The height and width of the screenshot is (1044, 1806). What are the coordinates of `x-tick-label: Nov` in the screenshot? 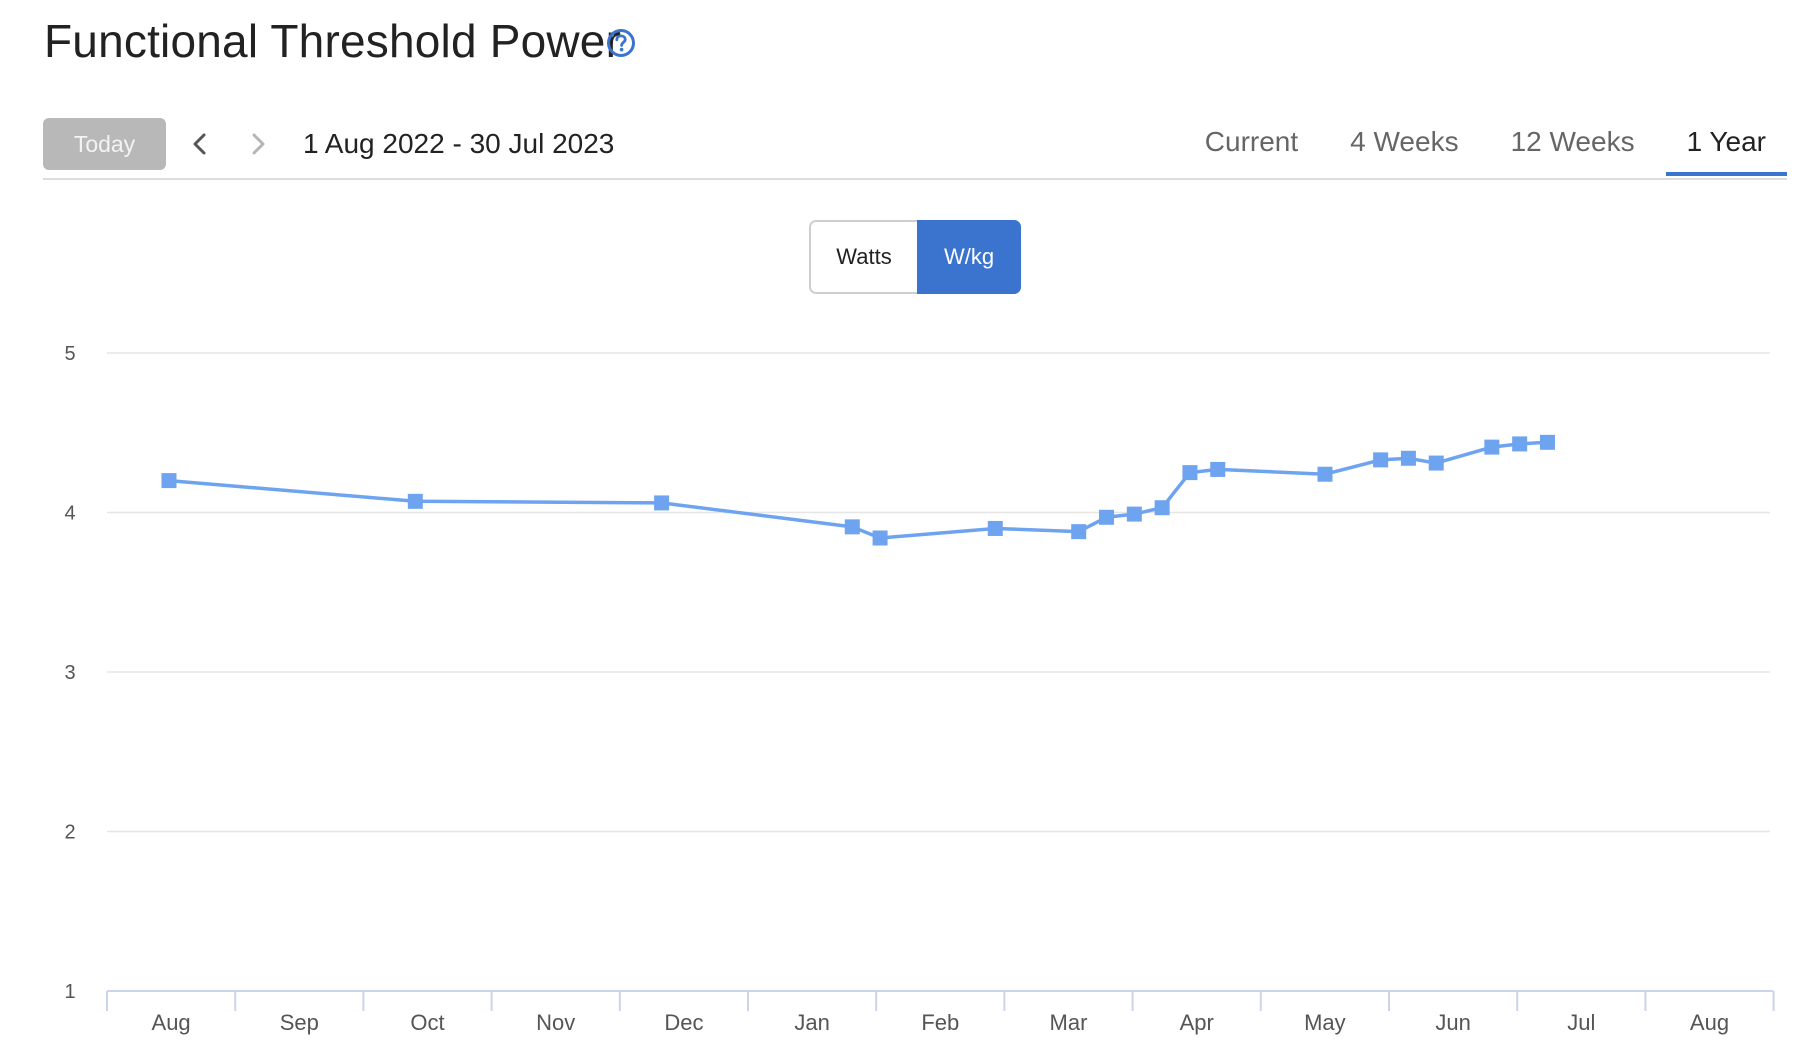 It's located at (555, 1022).